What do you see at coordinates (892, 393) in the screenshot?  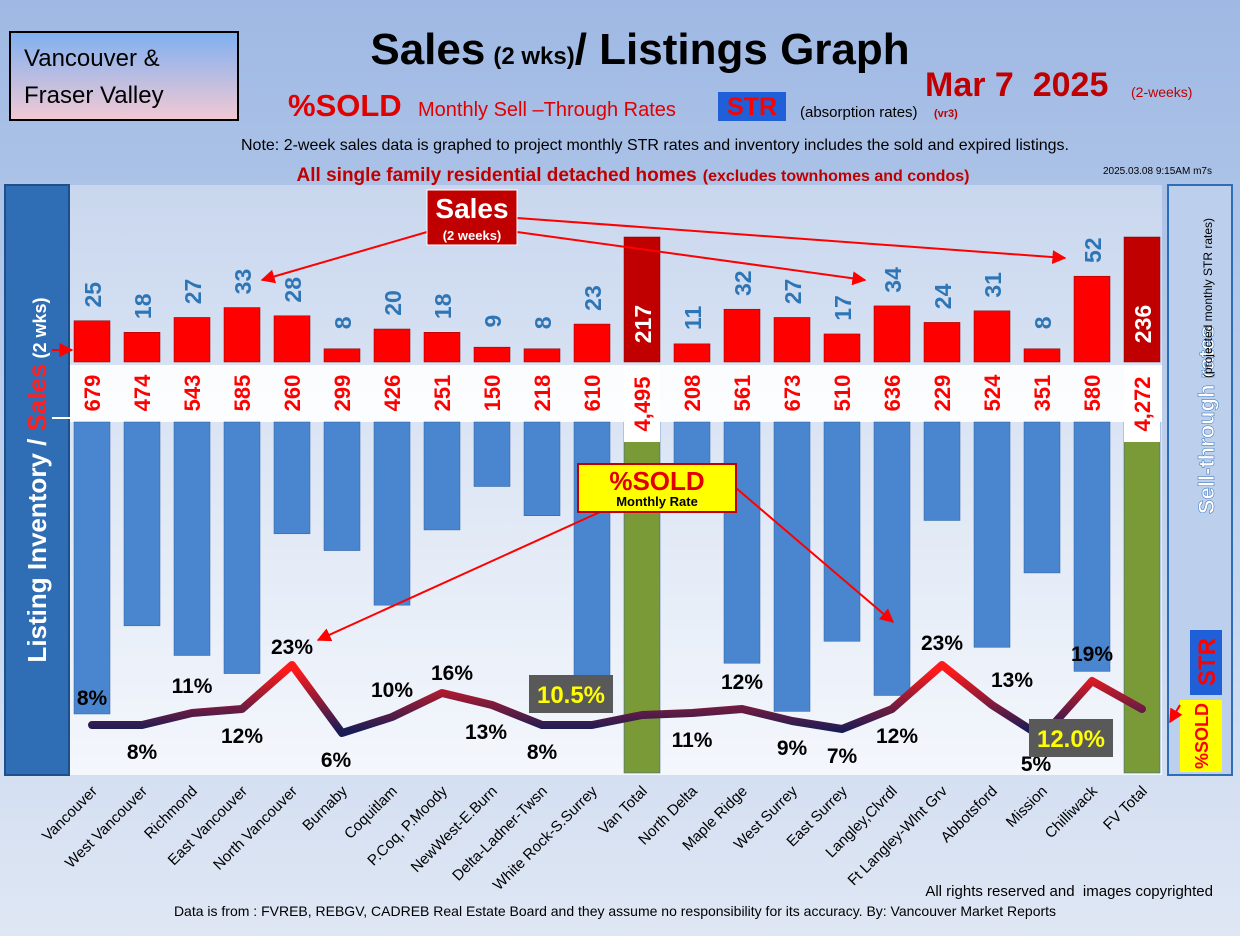 I see `inventory-label: 636` at bounding box center [892, 393].